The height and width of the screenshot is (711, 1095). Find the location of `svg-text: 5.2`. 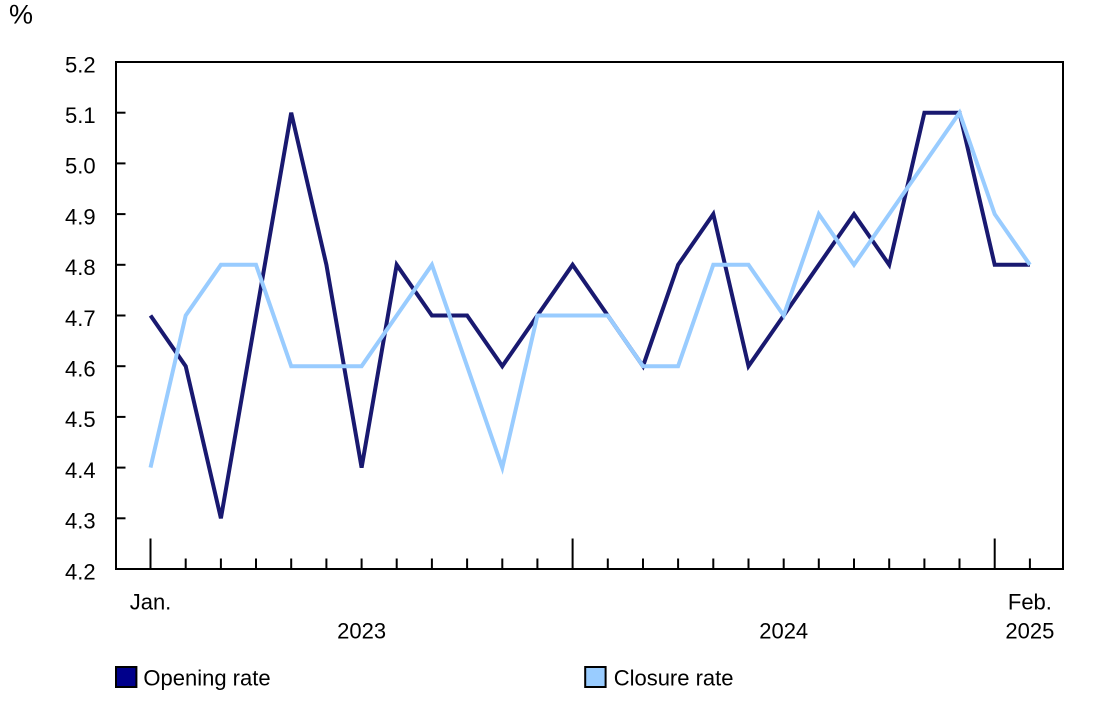

svg-text: 5.2 is located at coordinates (80, 64).